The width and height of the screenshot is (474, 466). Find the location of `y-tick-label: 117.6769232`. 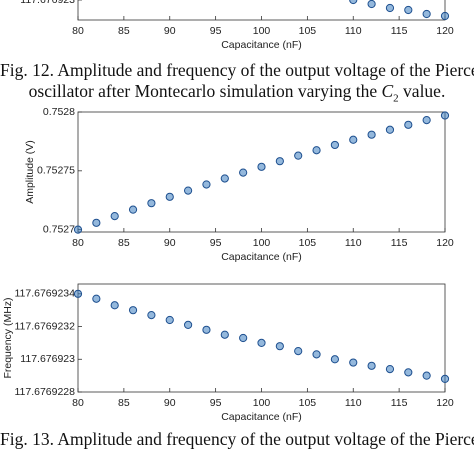

y-tick-label: 117.6769232 is located at coordinates (44, 326).